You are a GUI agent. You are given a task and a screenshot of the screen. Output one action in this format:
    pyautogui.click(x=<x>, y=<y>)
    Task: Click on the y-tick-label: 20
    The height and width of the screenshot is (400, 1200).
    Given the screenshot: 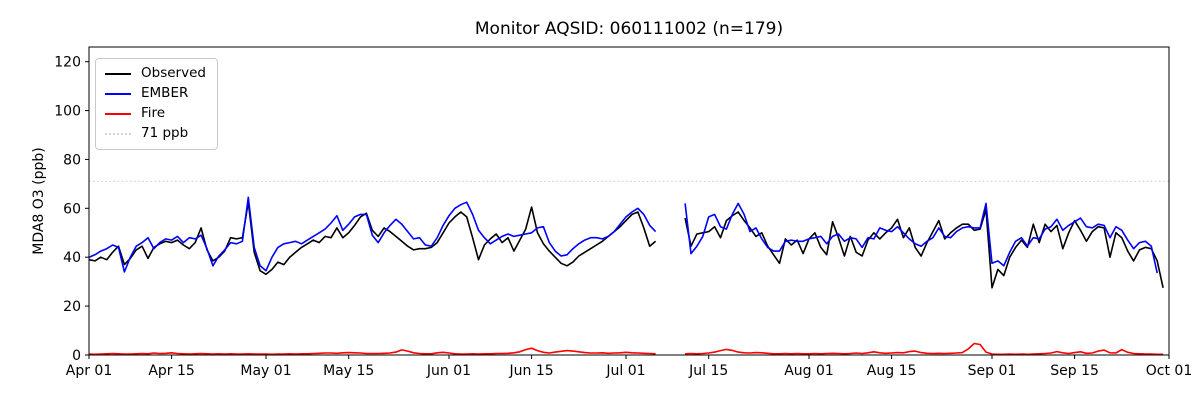 What is the action you would take?
    pyautogui.click(x=72, y=307)
    